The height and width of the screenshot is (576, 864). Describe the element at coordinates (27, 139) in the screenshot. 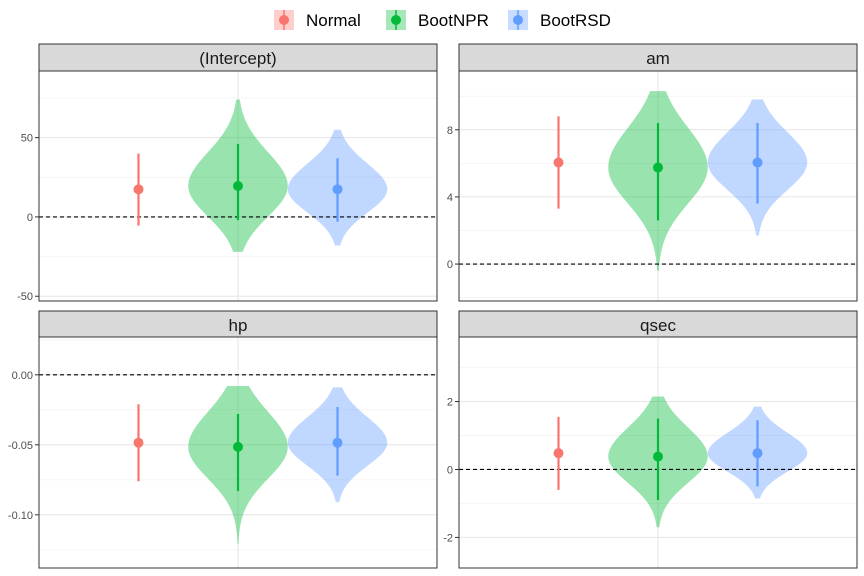

I see `y-tick-label: 50` at that location.